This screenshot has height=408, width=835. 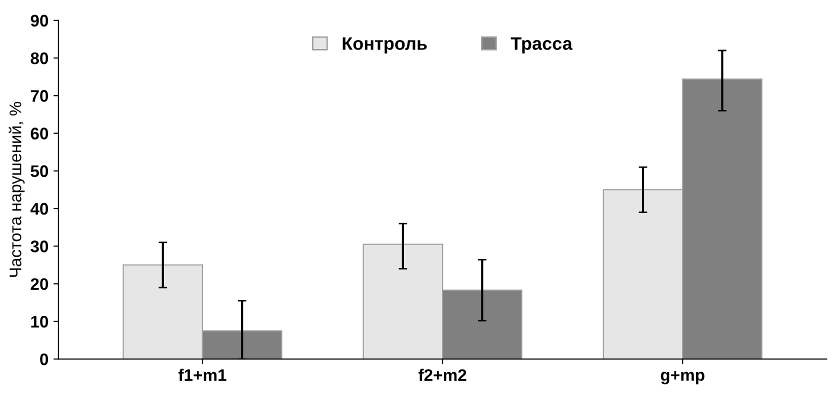 I want to click on y-tick-label: 20, so click(x=39, y=284).